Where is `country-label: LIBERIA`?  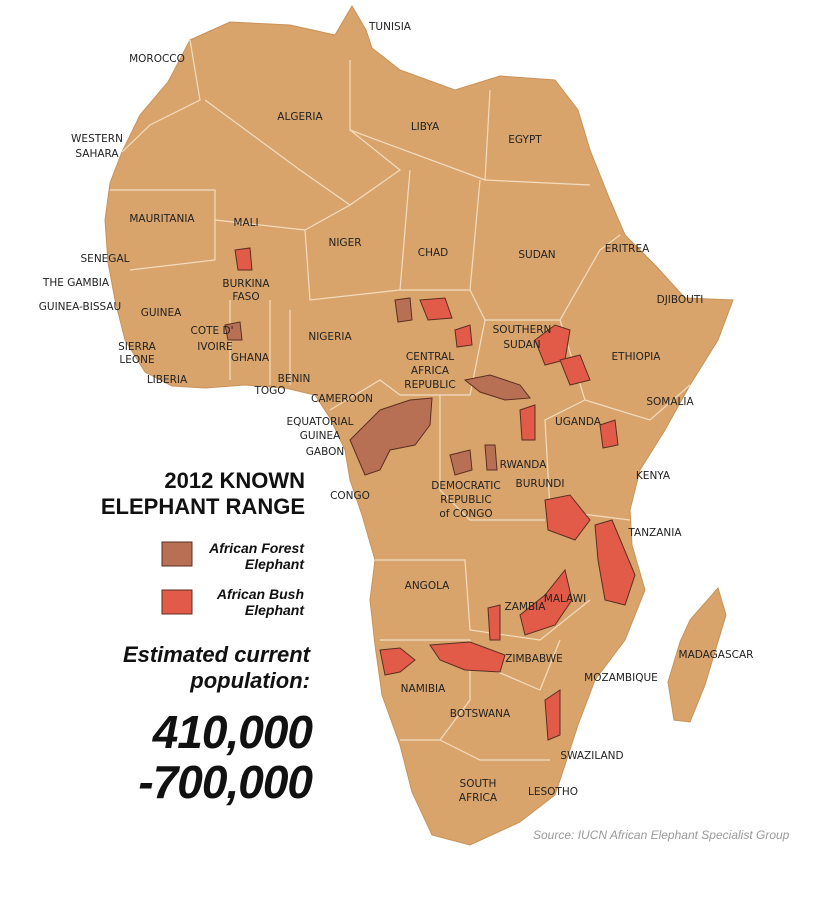 country-label: LIBERIA is located at coordinates (167, 380).